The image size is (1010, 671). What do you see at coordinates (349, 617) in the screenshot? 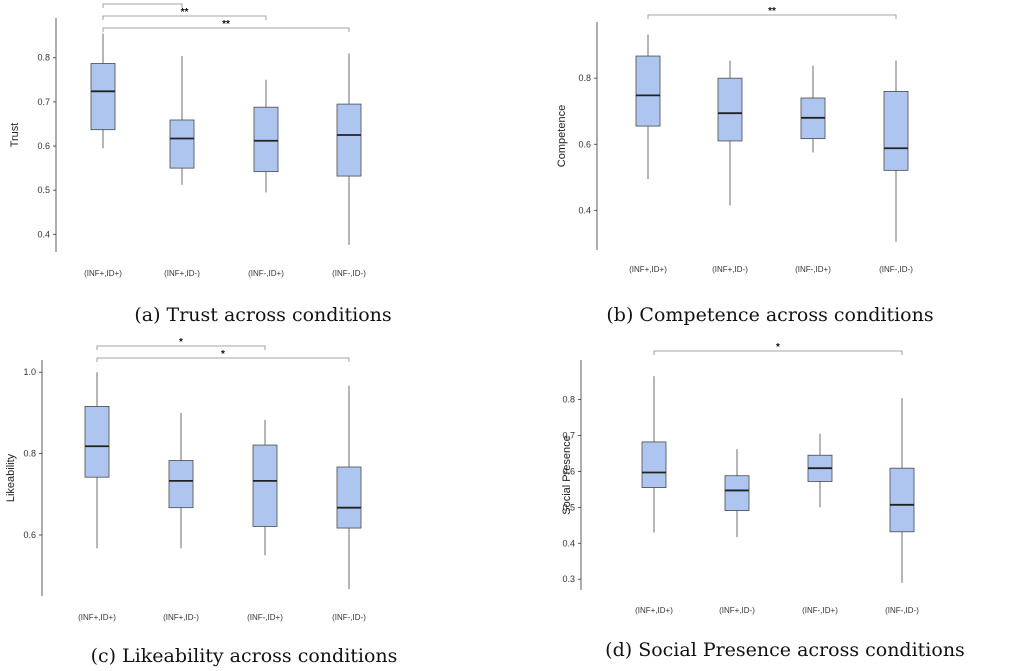
I see `likeability-x-tick-label: (INF-,ID-)` at bounding box center [349, 617].